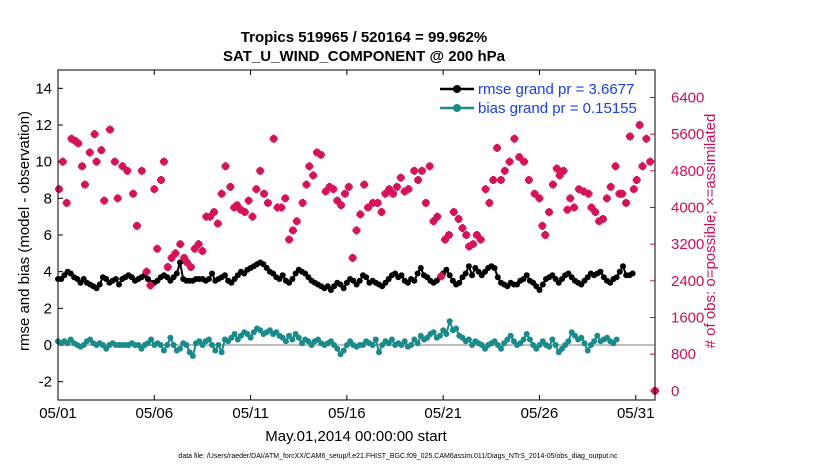 The width and height of the screenshot is (830, 470). I want to click on series-bias, so click(337, 338).